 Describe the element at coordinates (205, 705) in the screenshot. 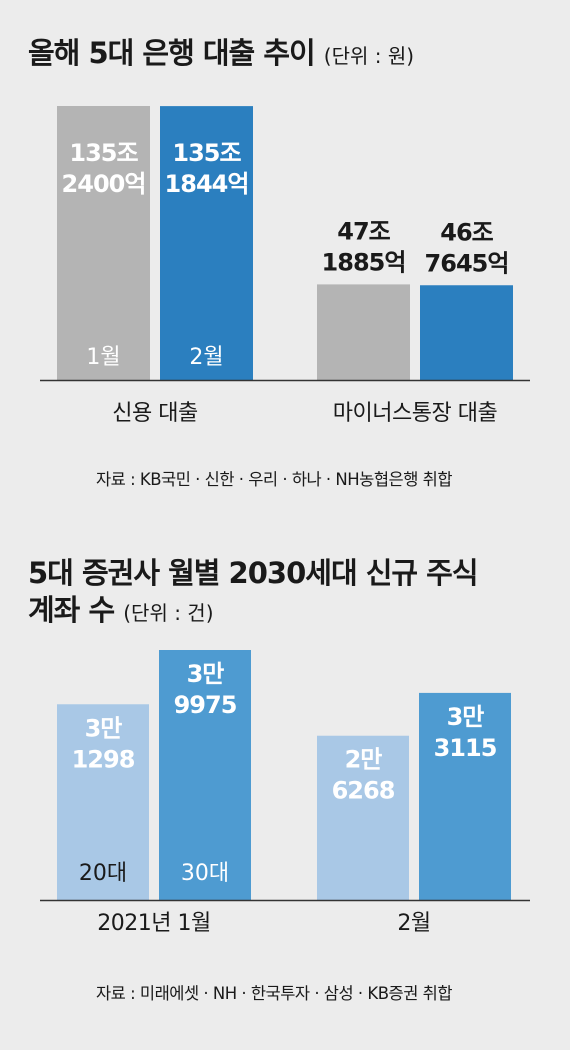

I see `data-label-0-1-line2: 9975` at that location.